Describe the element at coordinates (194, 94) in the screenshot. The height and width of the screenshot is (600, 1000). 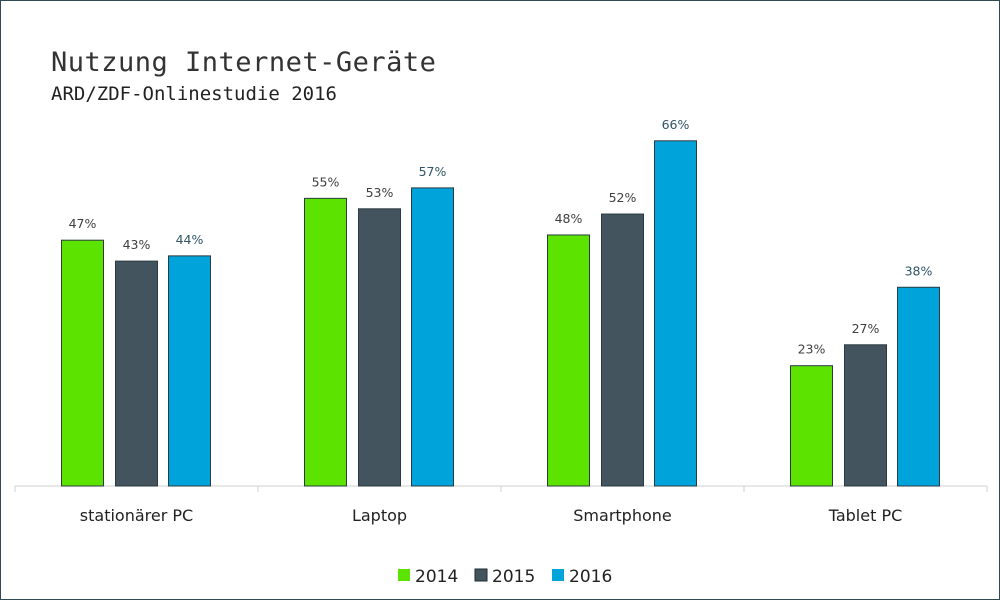
I see `chart-subtitle: ARD/ZDF-Onlinestudie 2016` at that location.